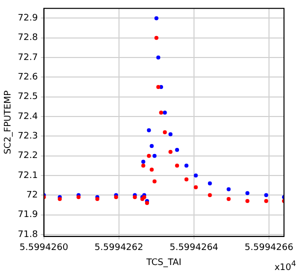 This screenshot has width=300, height=275. Describe the element at coordinates (32, 195) in the screenshot. I see `y-tick-label: 72` at that location.